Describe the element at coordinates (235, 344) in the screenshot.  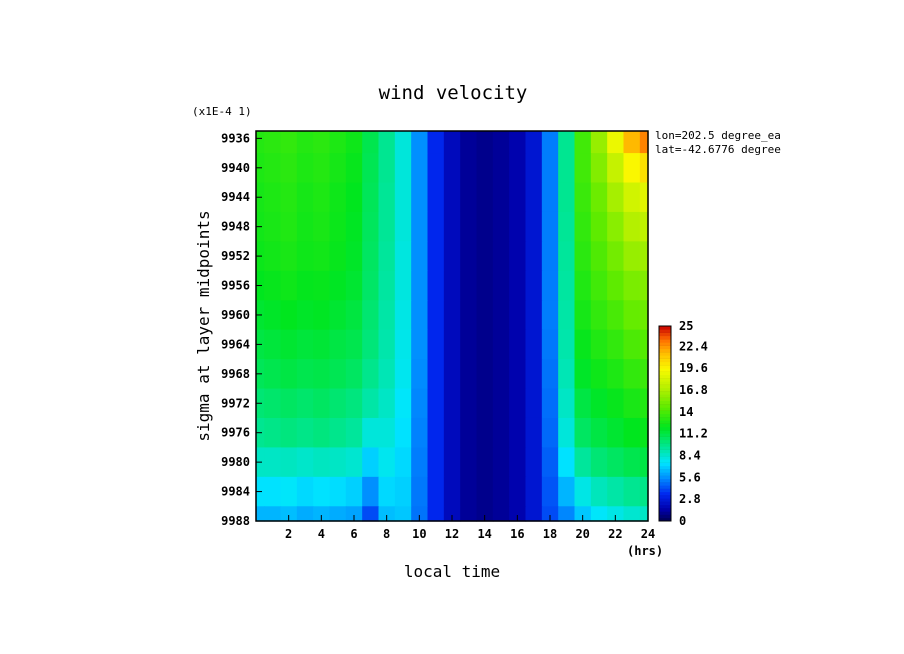
I see `y-tick-label: 9964` at that location.